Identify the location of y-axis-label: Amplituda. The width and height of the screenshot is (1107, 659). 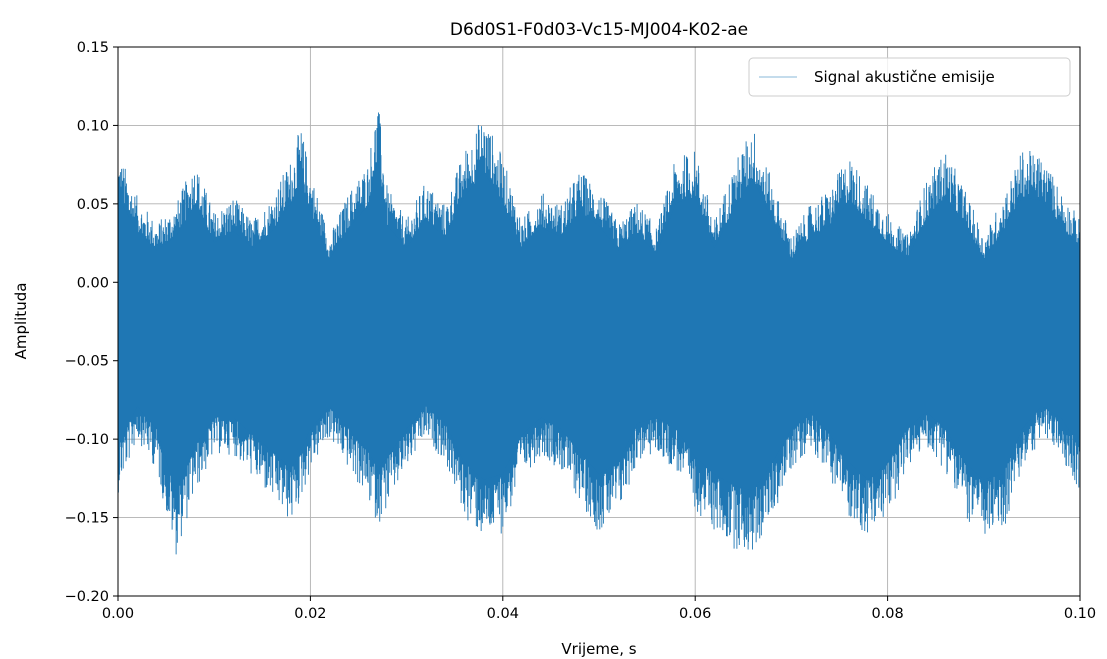
(21, 321).